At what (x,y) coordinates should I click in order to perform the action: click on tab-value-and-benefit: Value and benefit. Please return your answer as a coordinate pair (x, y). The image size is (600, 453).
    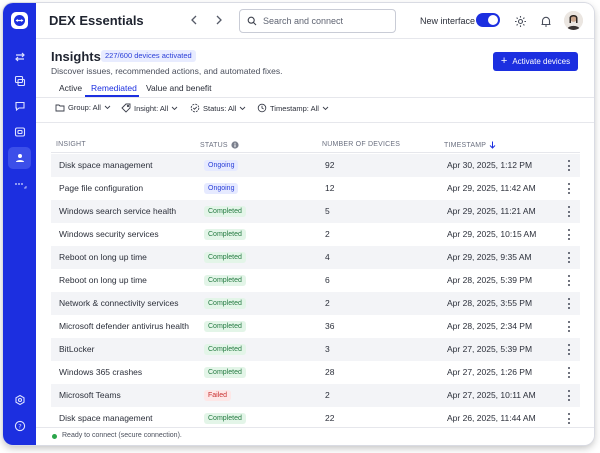
    Looking at the image, I should click on (179, 88).